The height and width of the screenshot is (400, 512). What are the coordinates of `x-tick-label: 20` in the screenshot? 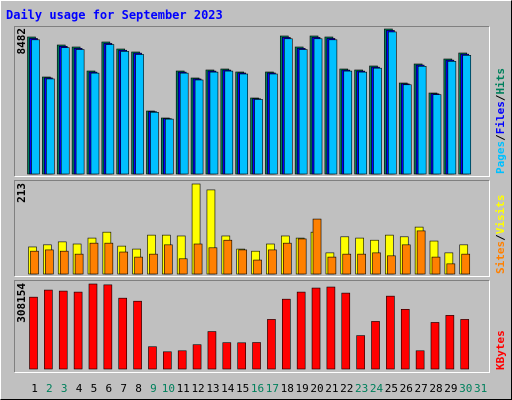 It's located at (316, 388).